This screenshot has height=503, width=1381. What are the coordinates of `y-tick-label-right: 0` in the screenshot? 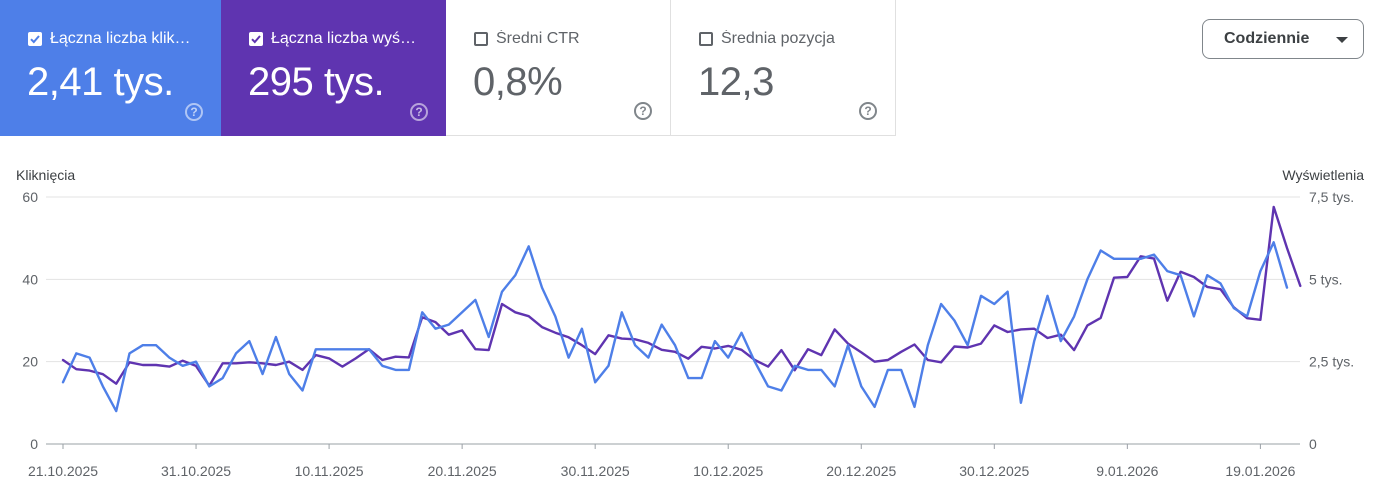 It's located at (1313, 444).